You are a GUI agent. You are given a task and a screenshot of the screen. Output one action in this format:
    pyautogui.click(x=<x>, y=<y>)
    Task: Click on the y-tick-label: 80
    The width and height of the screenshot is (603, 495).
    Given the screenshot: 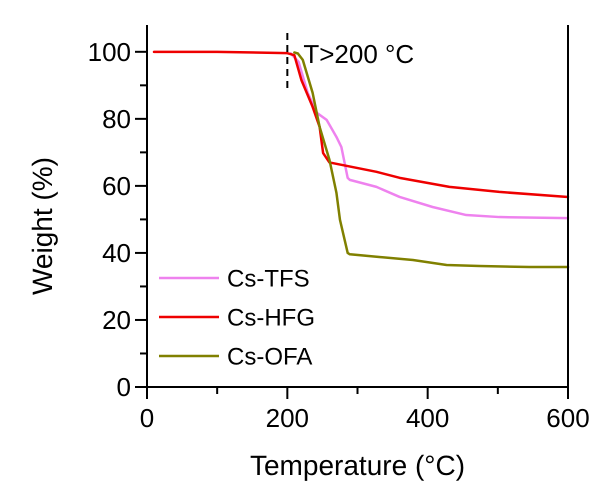 What is the action you would take?
    pyautogui.click(x=116, y=119)
    